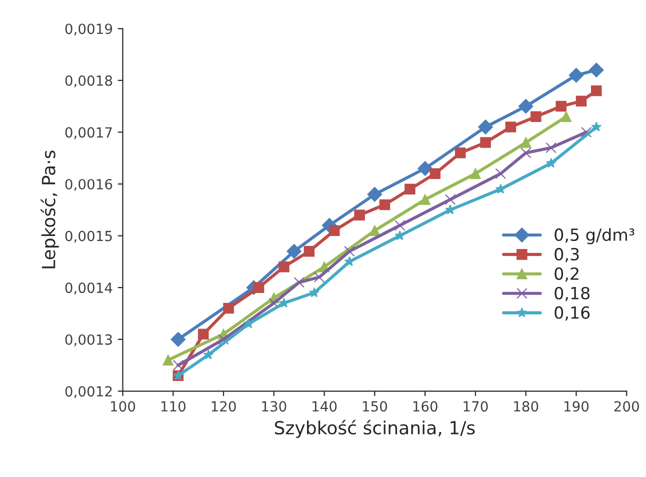 The height and width of the screenshot is (477, 646). Describe the element at coordinates (324, 406) in the screenshot. I see `x-tick-label: 140` at that location.